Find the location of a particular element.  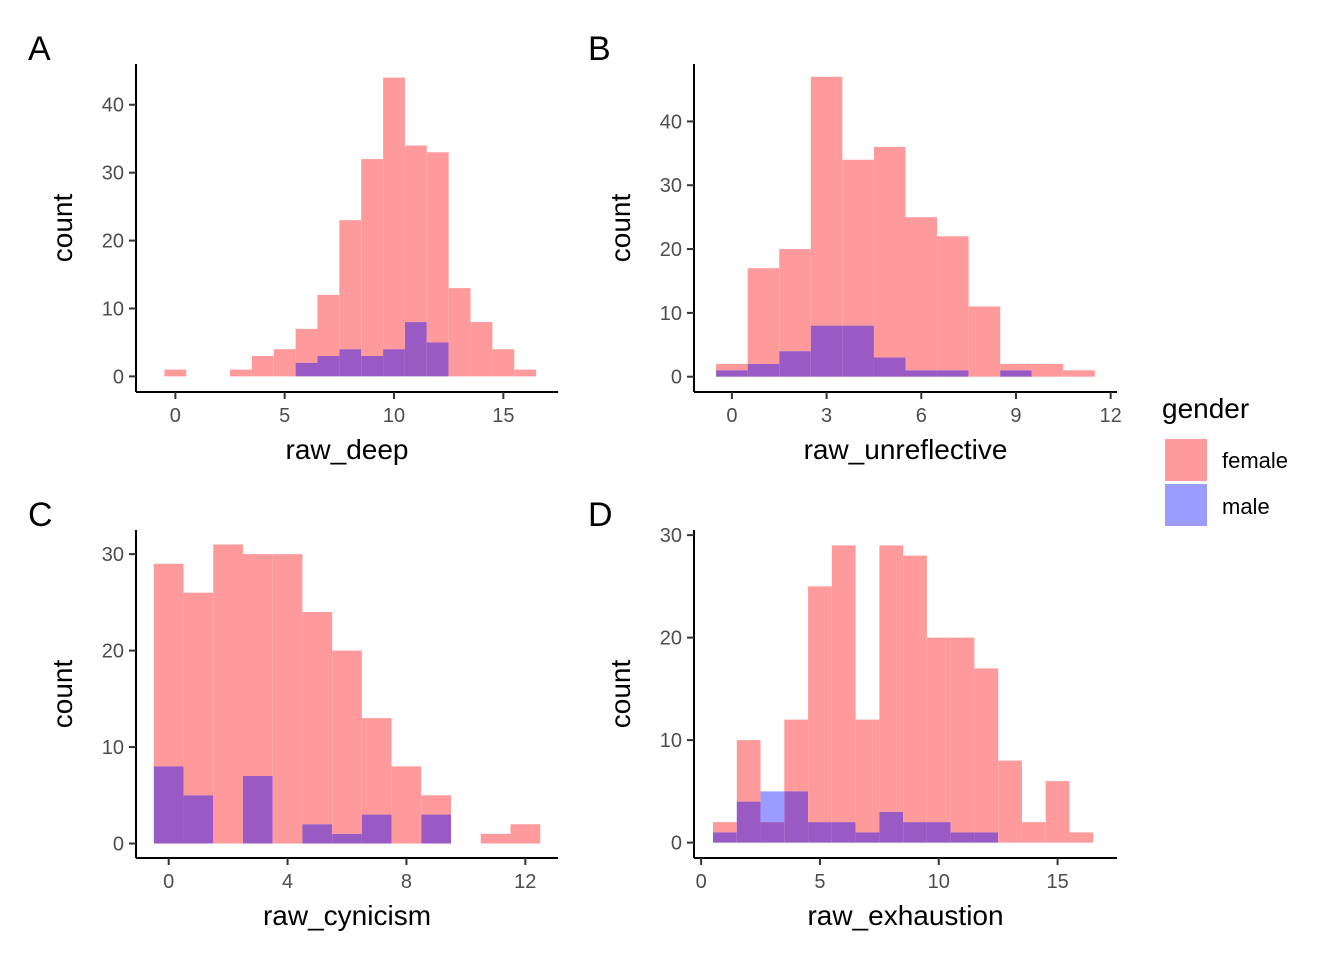

legend-title: gender is located at coordinates (1205, 408).